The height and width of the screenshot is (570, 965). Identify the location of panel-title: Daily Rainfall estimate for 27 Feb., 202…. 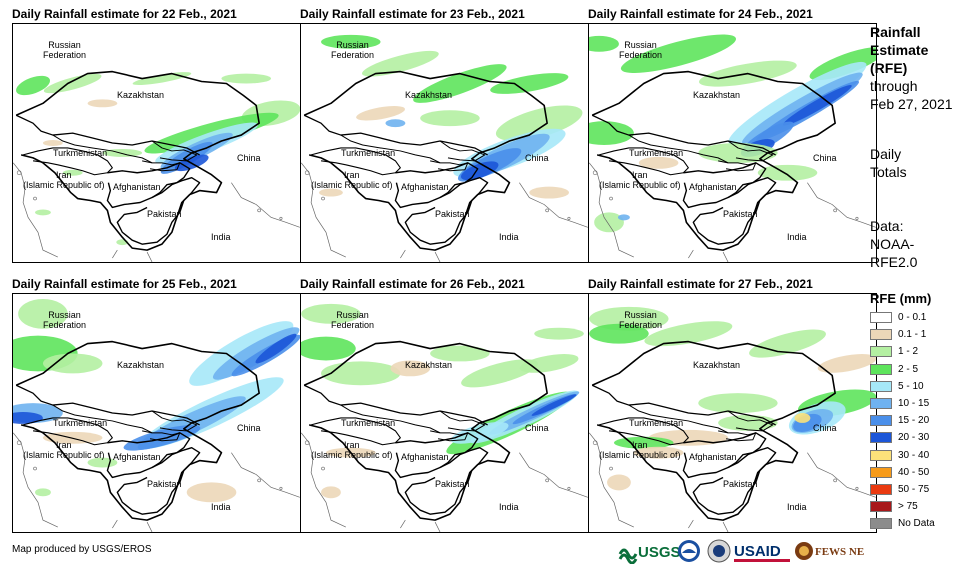
(700, 284).